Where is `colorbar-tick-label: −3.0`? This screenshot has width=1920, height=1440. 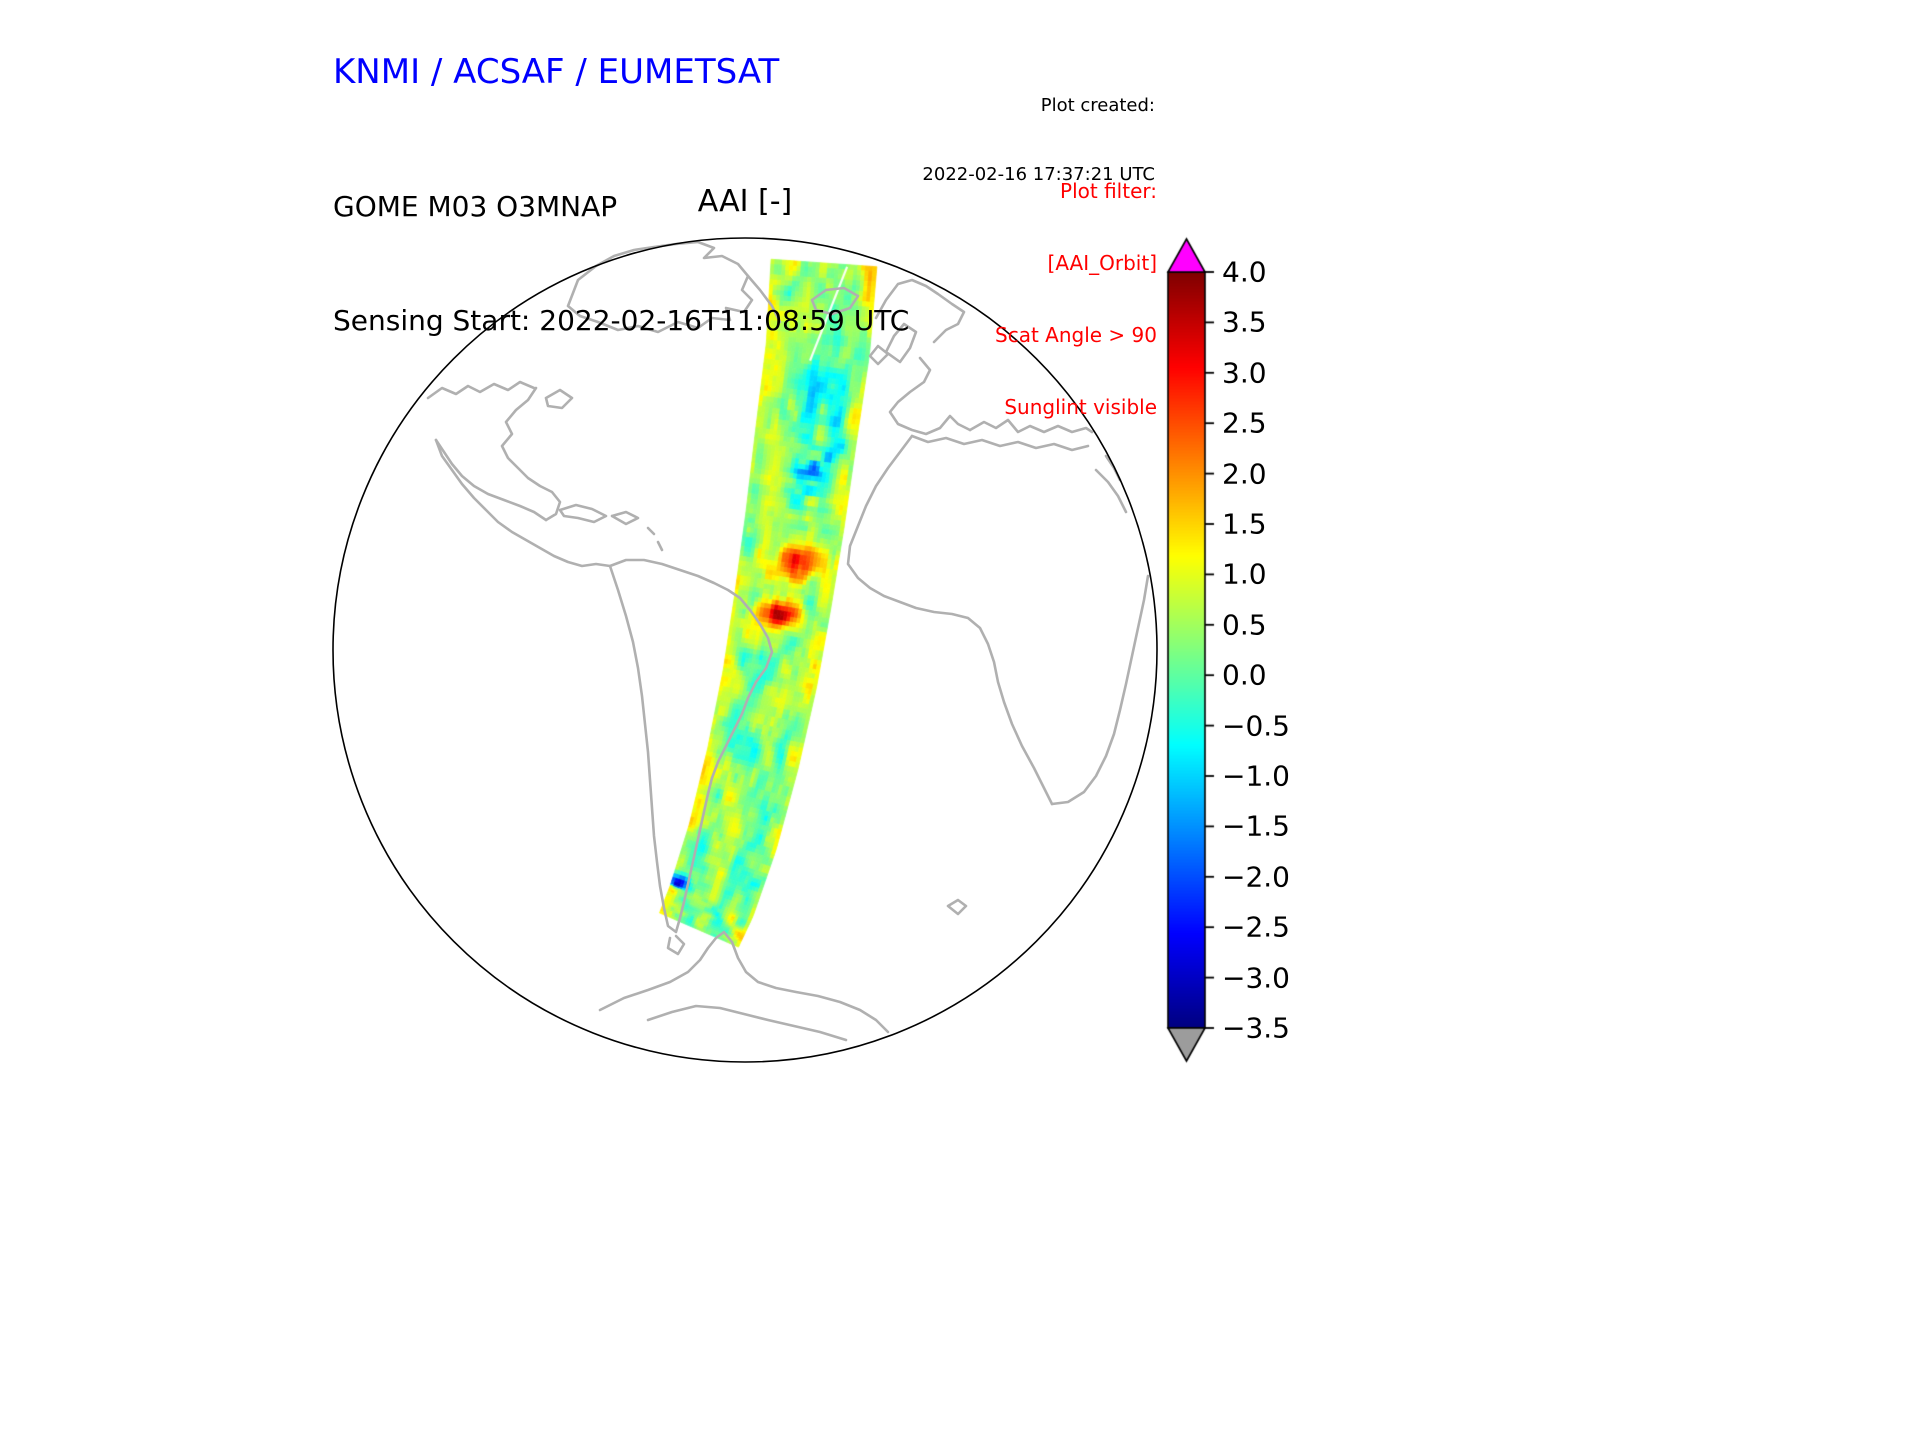 colorbar-tick-label: −3.0 is located at coordinates (1256, 978).